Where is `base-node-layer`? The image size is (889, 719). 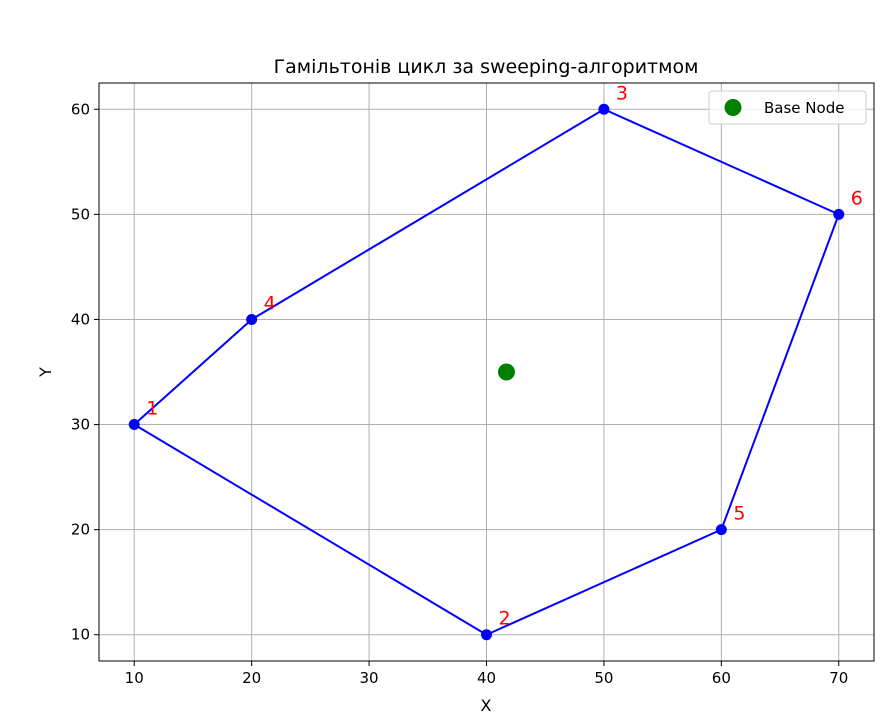 base-node-layer is located at coordinates (506, 372).